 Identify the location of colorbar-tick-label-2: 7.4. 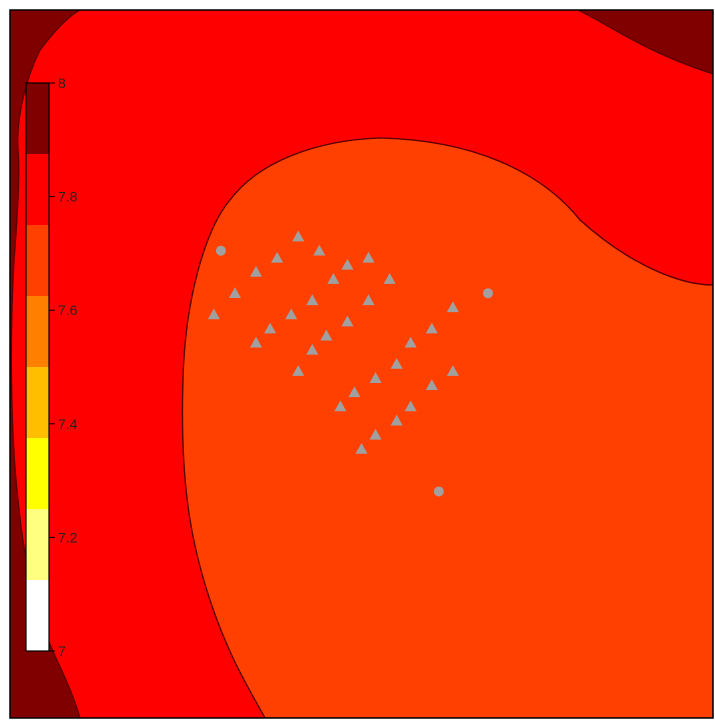
(68, 424).